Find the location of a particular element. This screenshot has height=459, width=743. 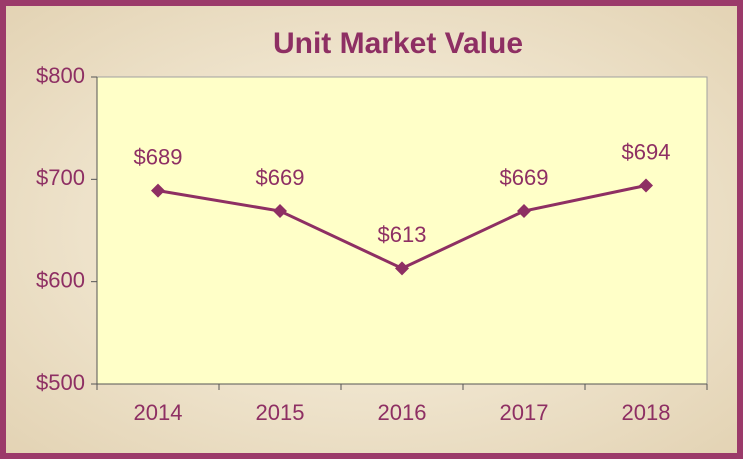

y-tick-label: $700 is located at coordinates (60, 177).